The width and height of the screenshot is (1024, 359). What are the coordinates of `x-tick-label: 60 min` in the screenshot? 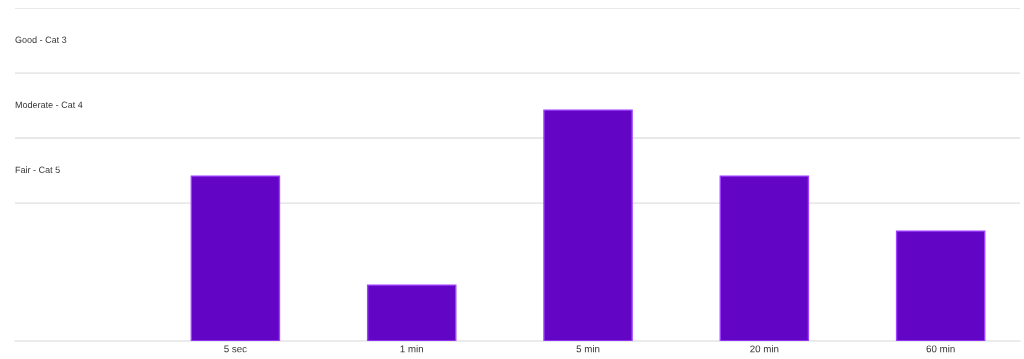 It's located at (940, 349).